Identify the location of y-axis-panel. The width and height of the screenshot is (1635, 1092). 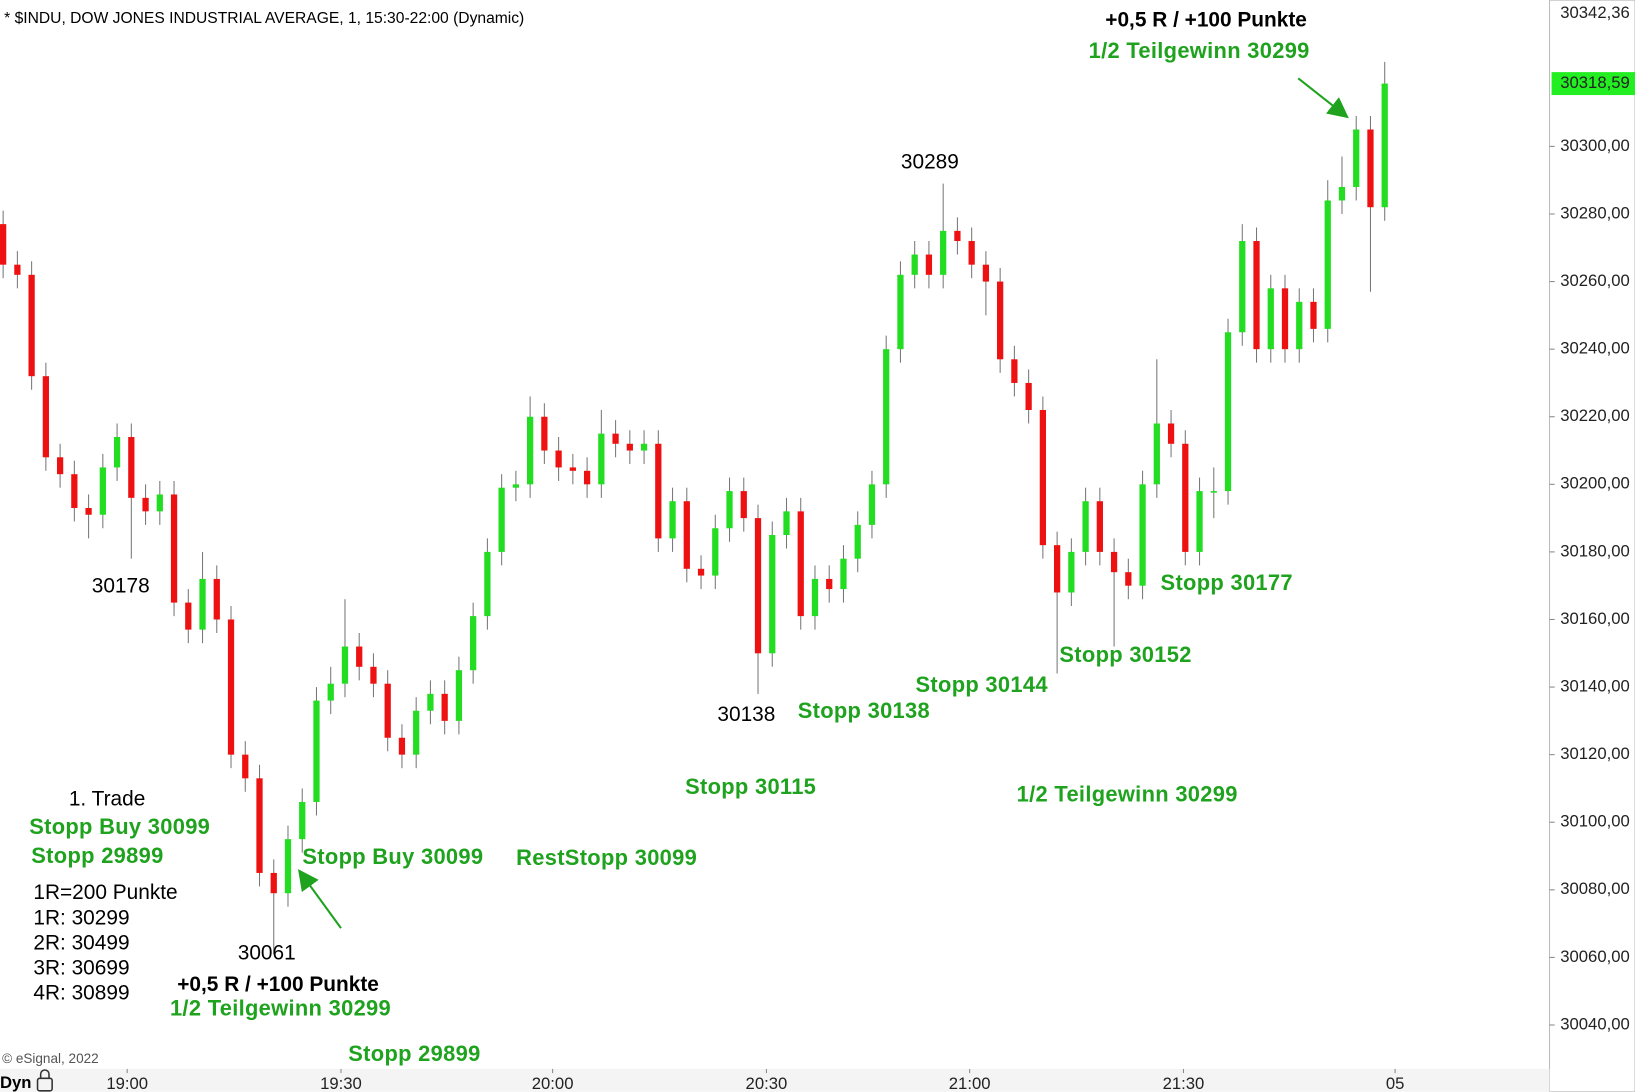
(1591, 546).